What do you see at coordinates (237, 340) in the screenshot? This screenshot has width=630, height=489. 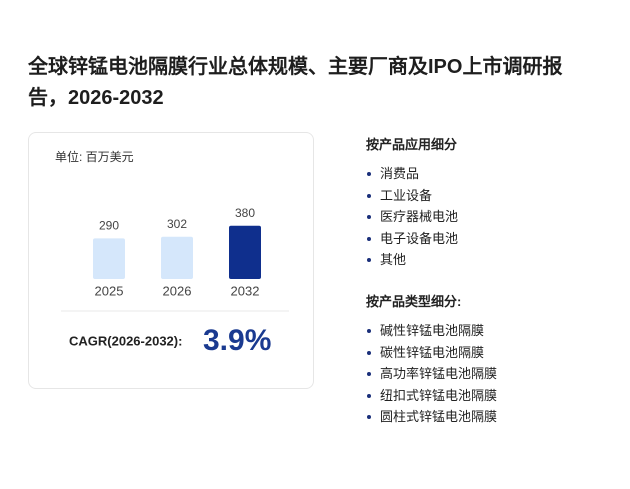 I see `cagr-value: 3.9%` at bounding box center [237, 340].